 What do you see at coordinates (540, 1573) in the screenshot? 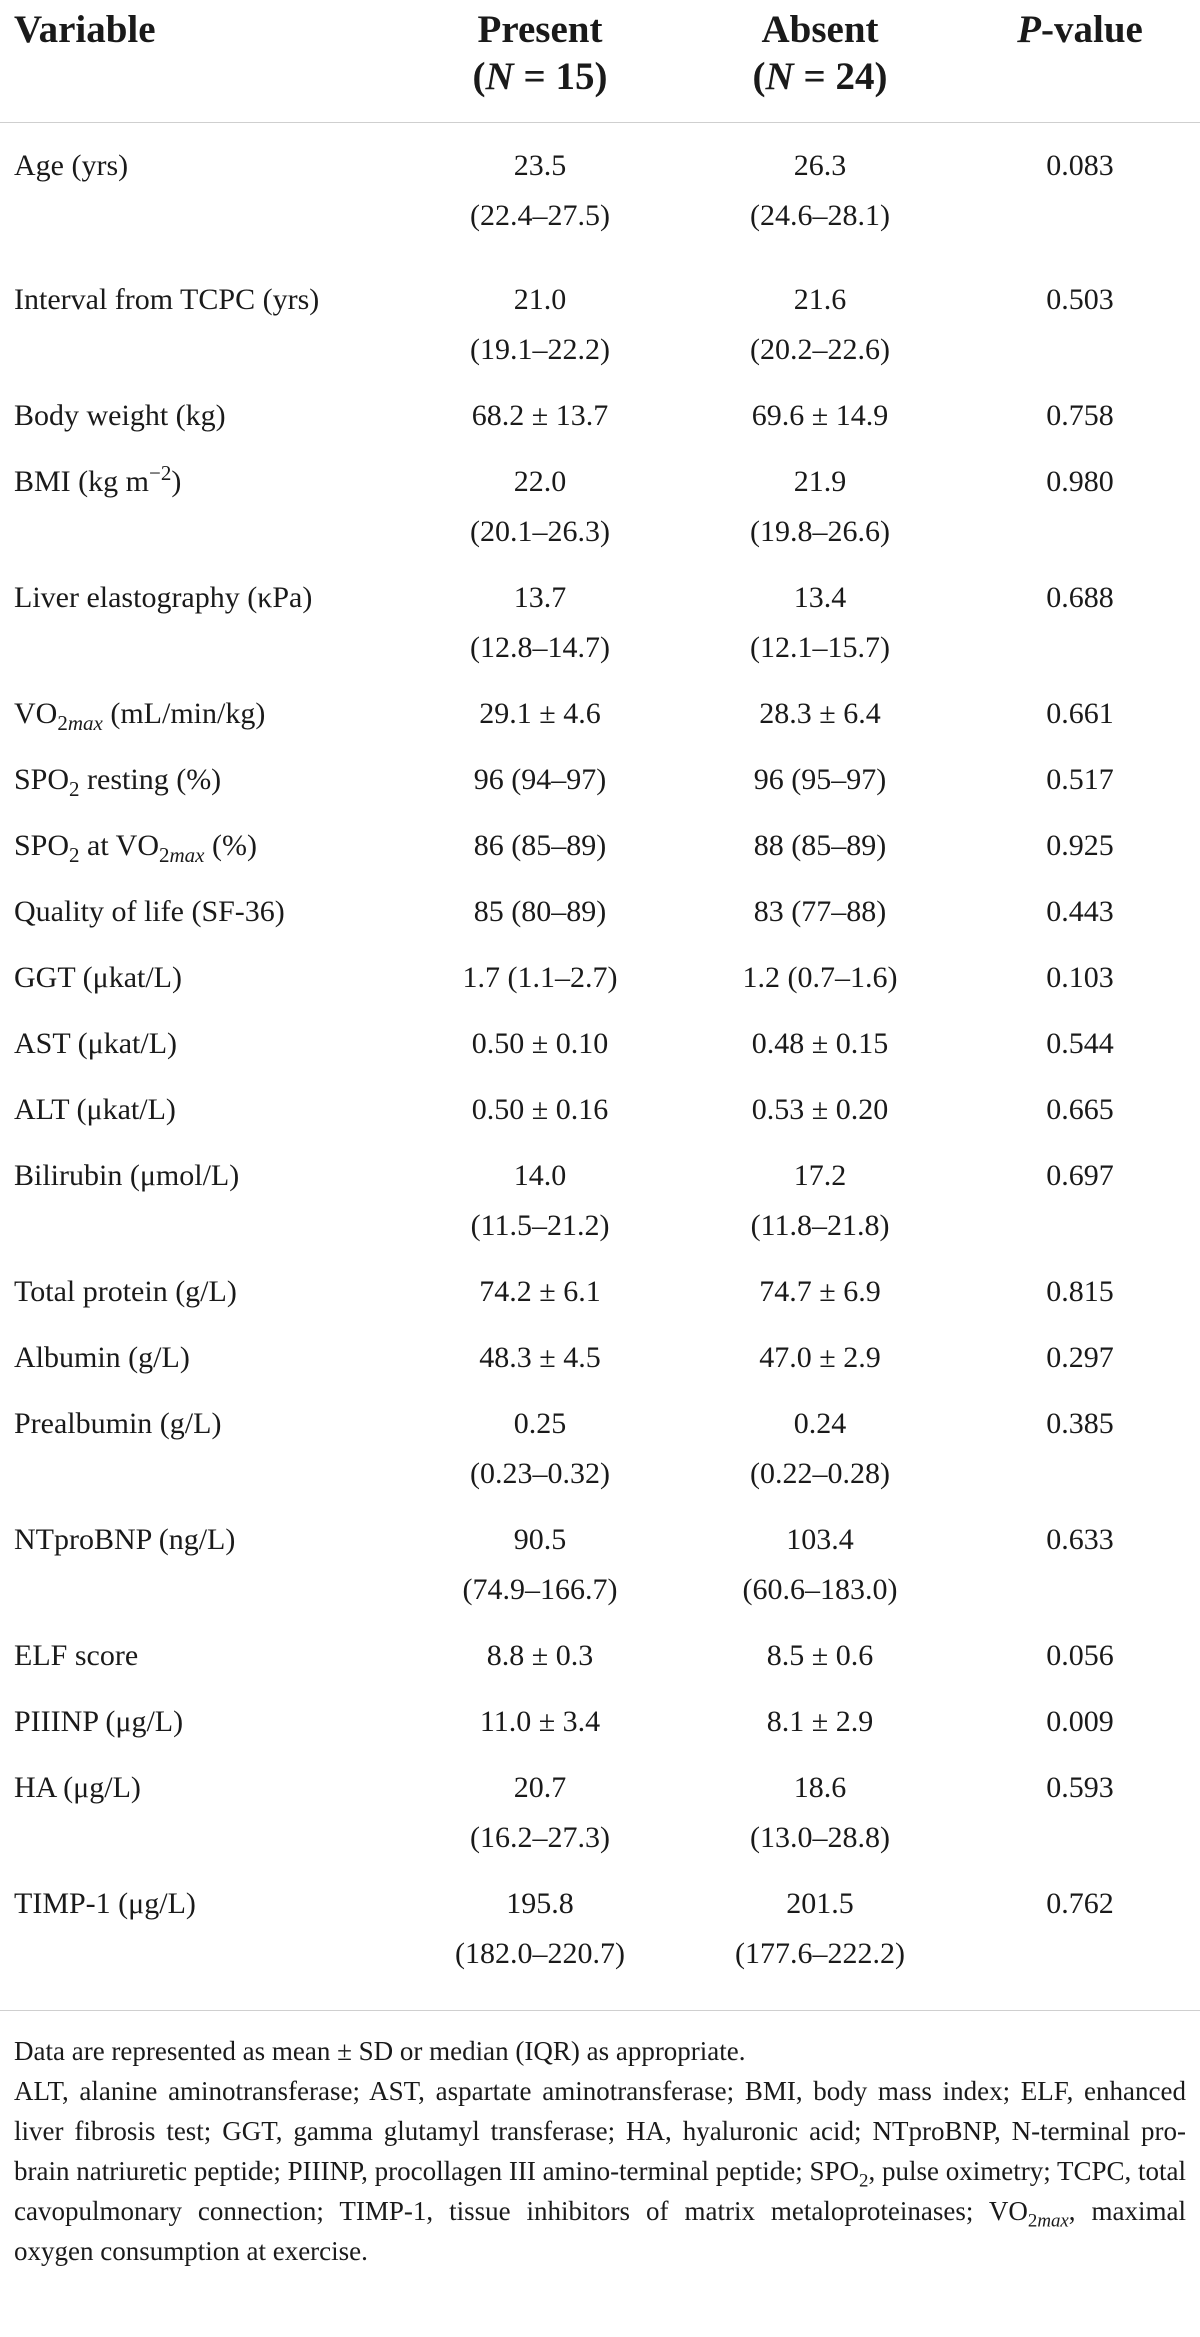
I see `row-present-value: 90.5 (74.9–166.7)` at bounding box center [540, 1573].